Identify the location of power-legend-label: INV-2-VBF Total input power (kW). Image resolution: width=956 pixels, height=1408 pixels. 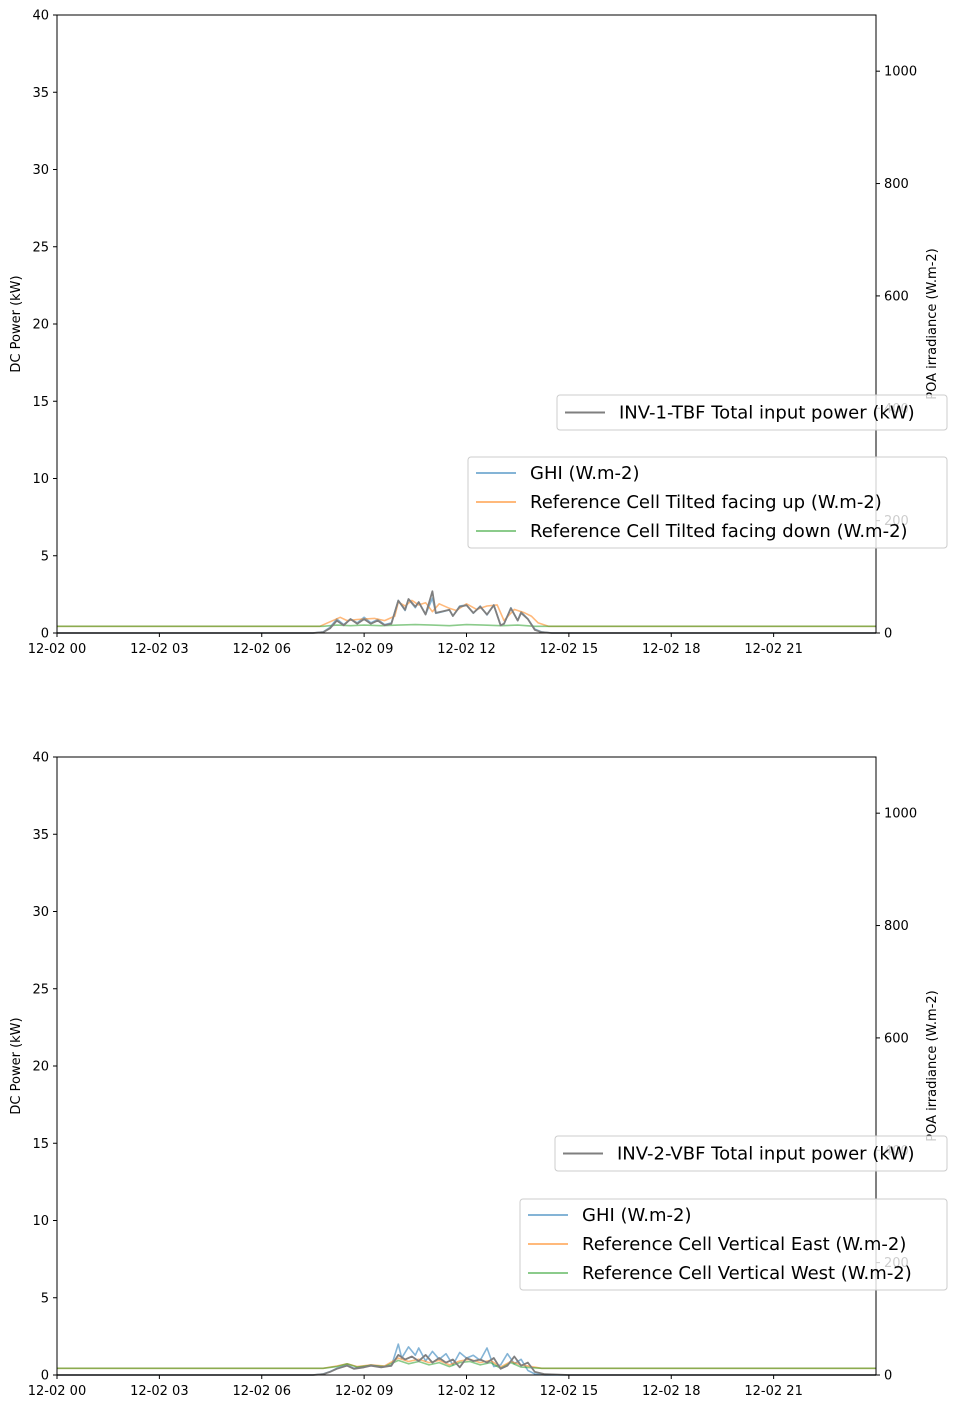
(766, 1154).